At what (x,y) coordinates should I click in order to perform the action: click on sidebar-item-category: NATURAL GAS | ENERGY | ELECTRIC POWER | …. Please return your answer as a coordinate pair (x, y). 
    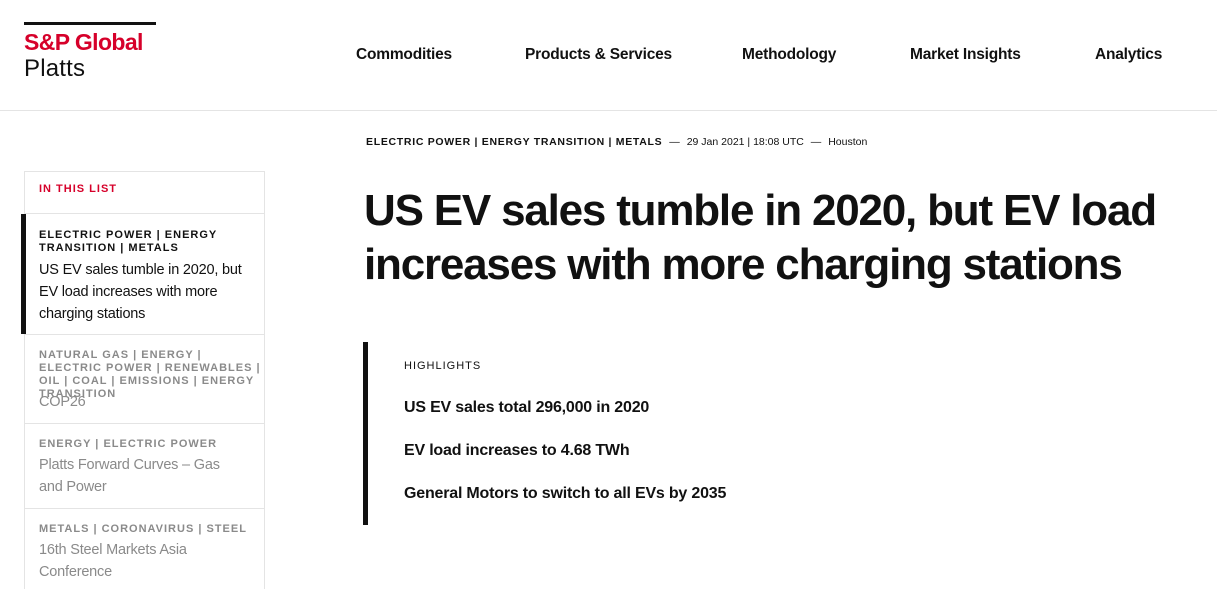
    Looking at the image, I should click on (150, 374).